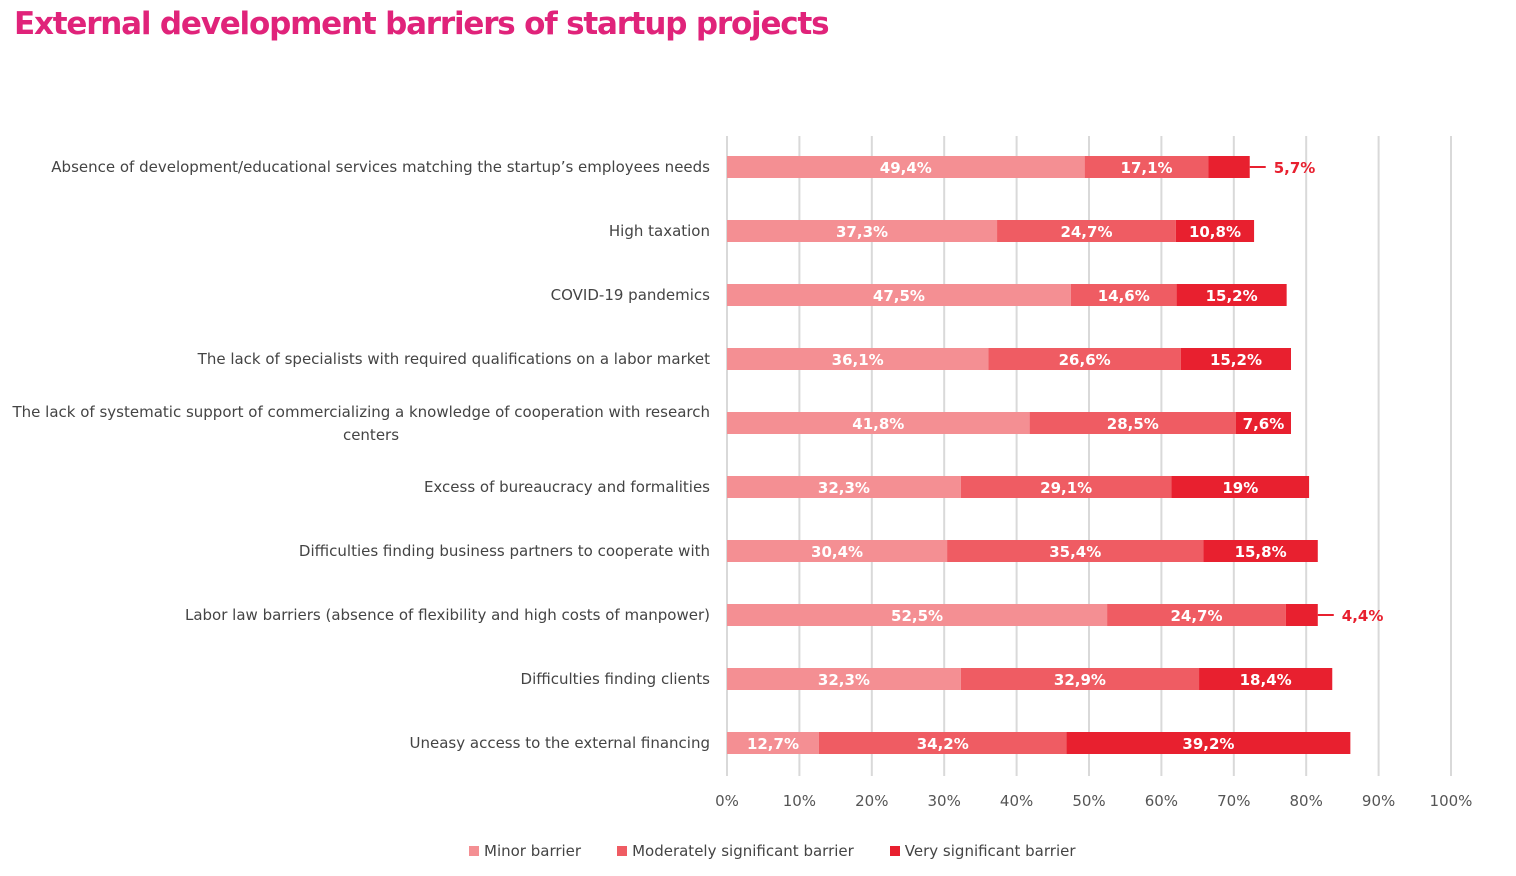 This screenshot has height=876, width=1516. Describe the element at coordinates (659, 231) in the screenshot. I see `category-label: High taxation` at that location.